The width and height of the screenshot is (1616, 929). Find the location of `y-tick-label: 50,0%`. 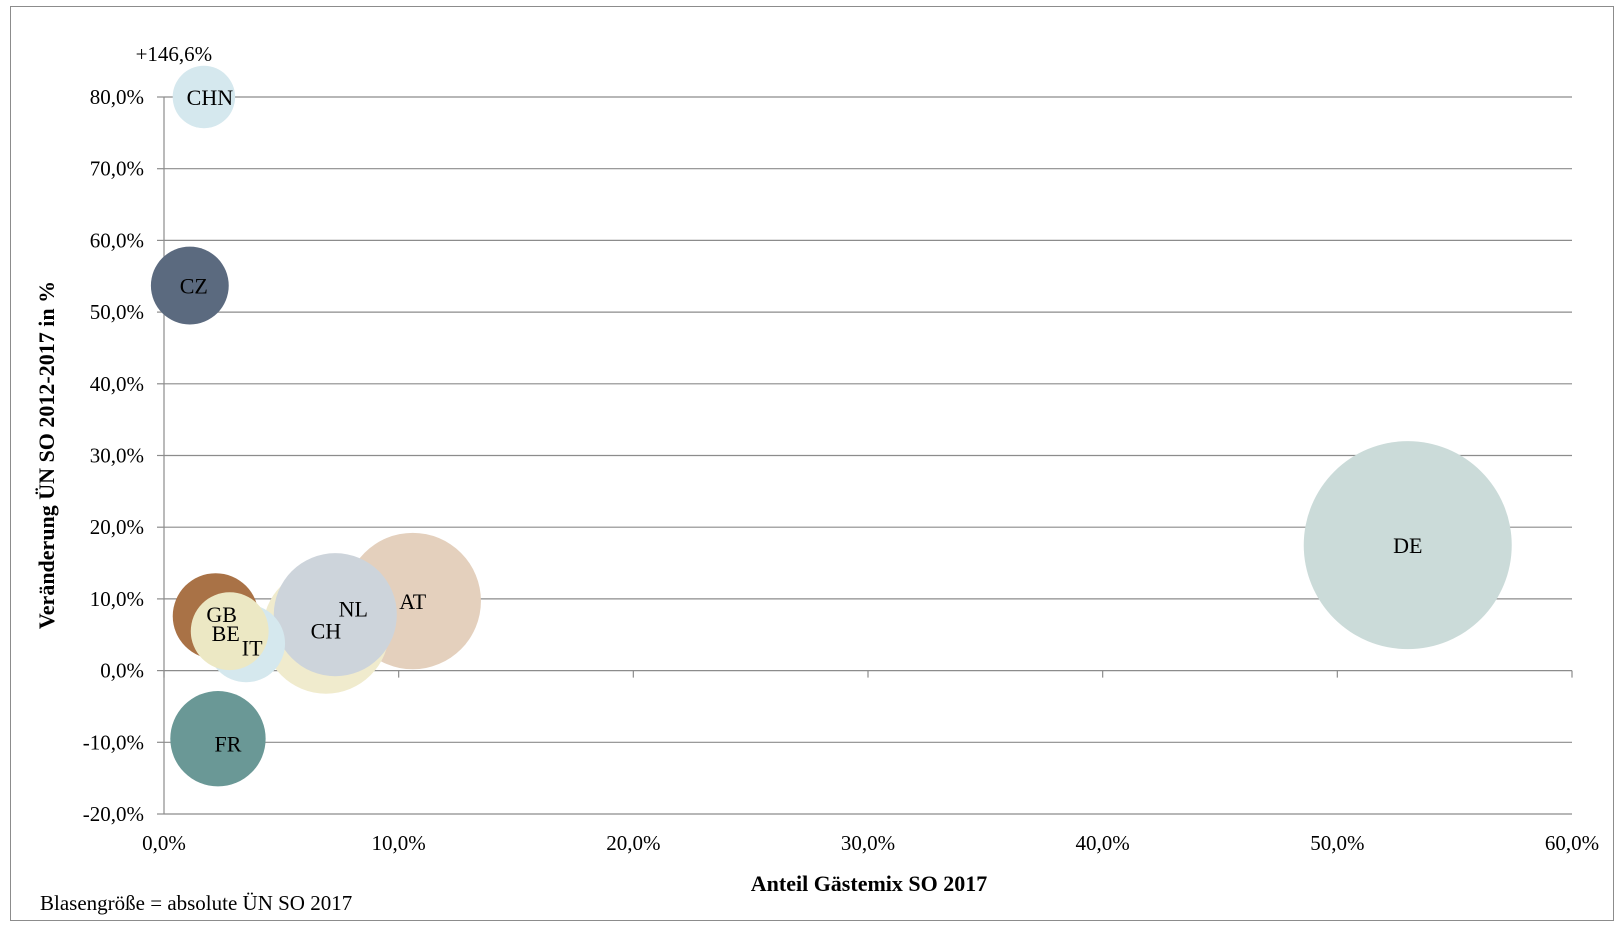

y-tick-label: 50,0% is located at coordinates (117, 312).